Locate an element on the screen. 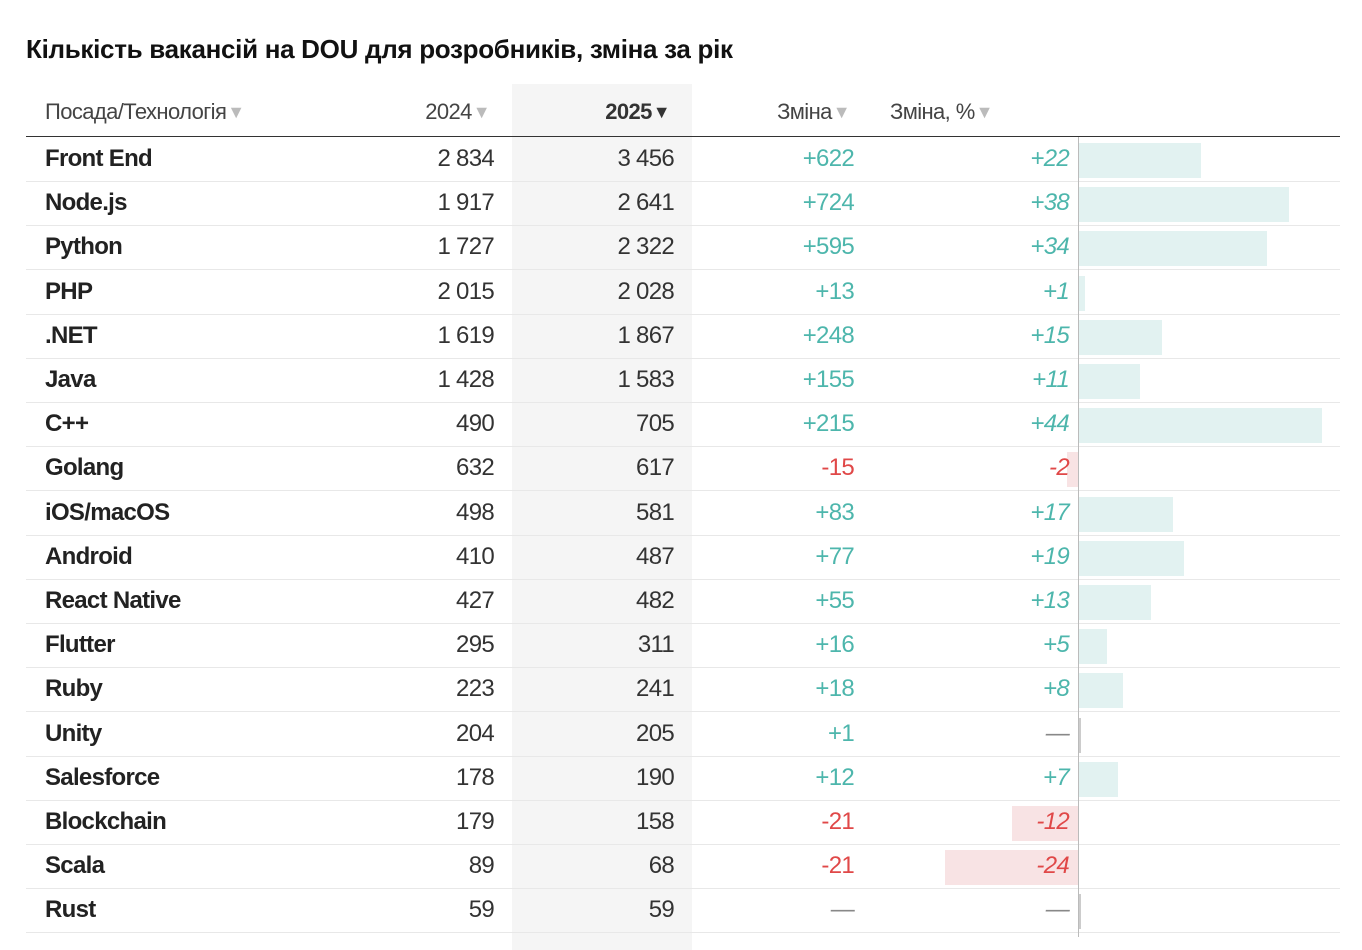 This screenshot has width=1362, height=950. count-2024: 2 834 is located at coordinates (465, 158).